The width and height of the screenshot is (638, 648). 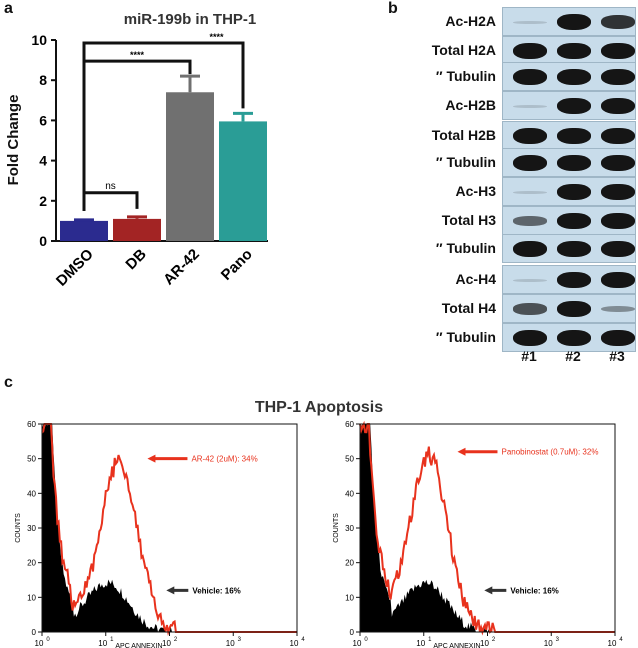 What do you see at coordinates (110, 186) in the screenshot?
I see `sig-label-ns: ns` at bounding box center [110, 186].